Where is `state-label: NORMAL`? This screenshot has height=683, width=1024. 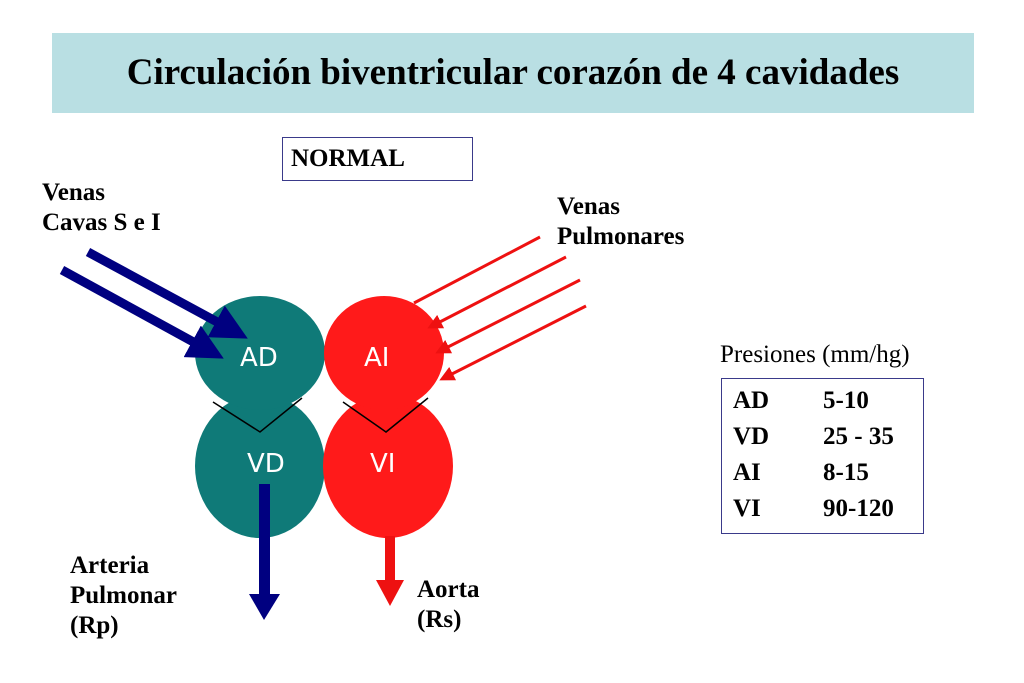 state-label: NORMAL is located at coordinates (348, 158).